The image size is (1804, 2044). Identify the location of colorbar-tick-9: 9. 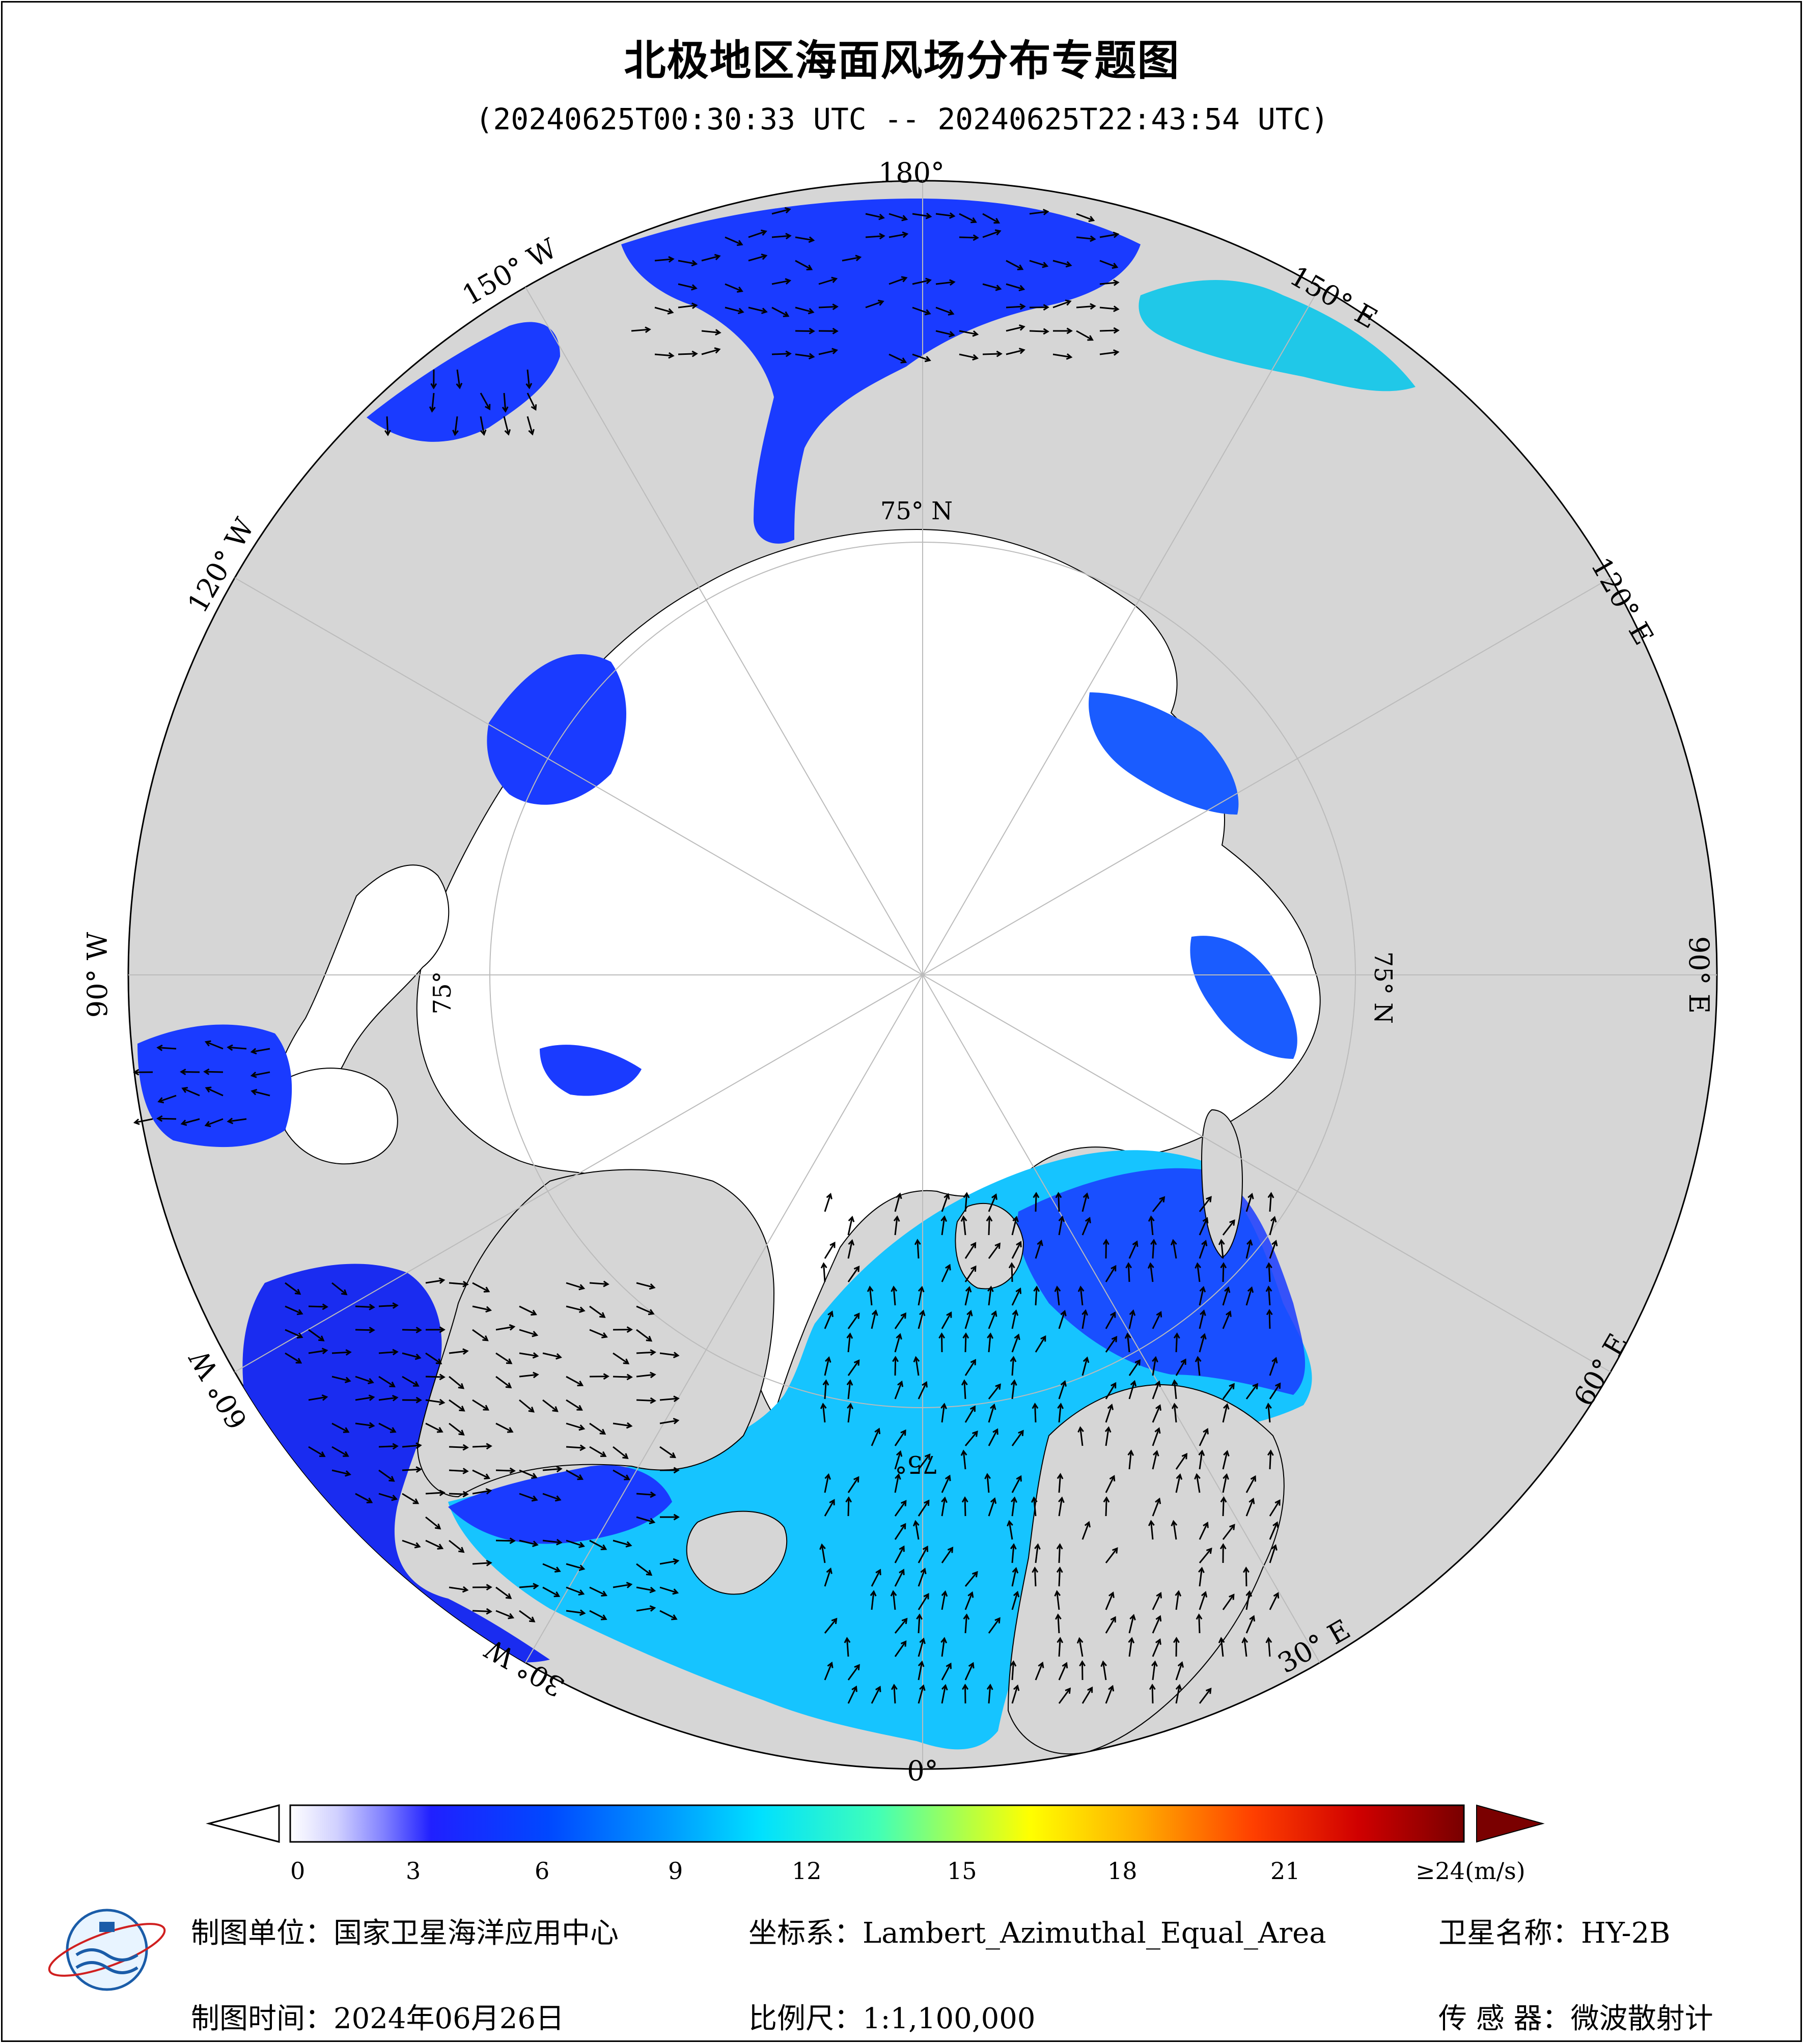
(675, 1871).